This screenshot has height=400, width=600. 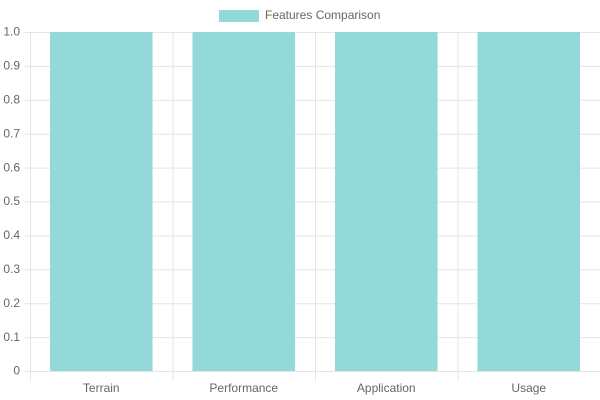 I want to click on y-tick-label: 0.2, so click(x=11, y=303).